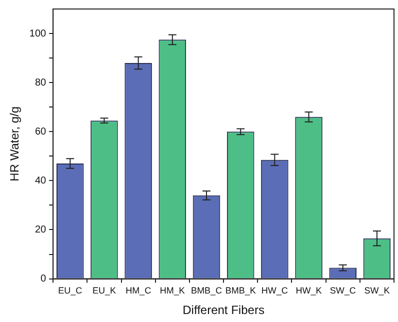 The image size is (398, 322). I want to click on y-tick-label: 40, so click(40, 180).